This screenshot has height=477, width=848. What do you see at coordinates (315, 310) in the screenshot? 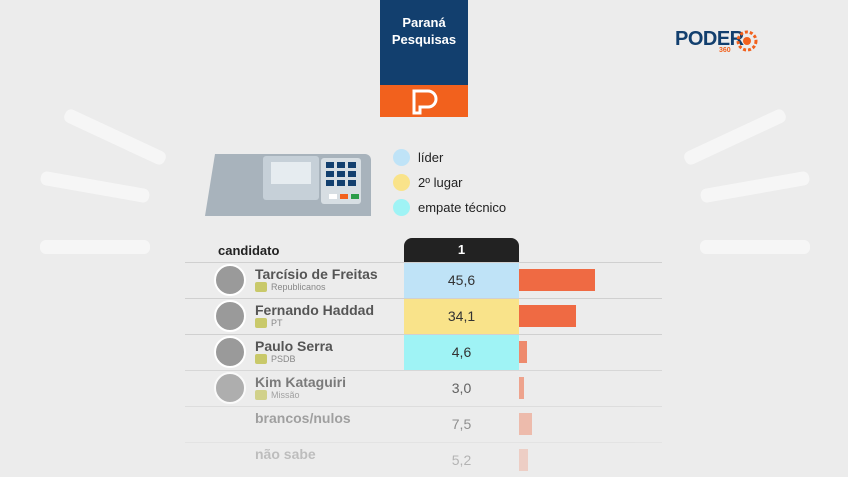
I see `candidate-name: Fernando Haddad` at bounding box center [315, 310].